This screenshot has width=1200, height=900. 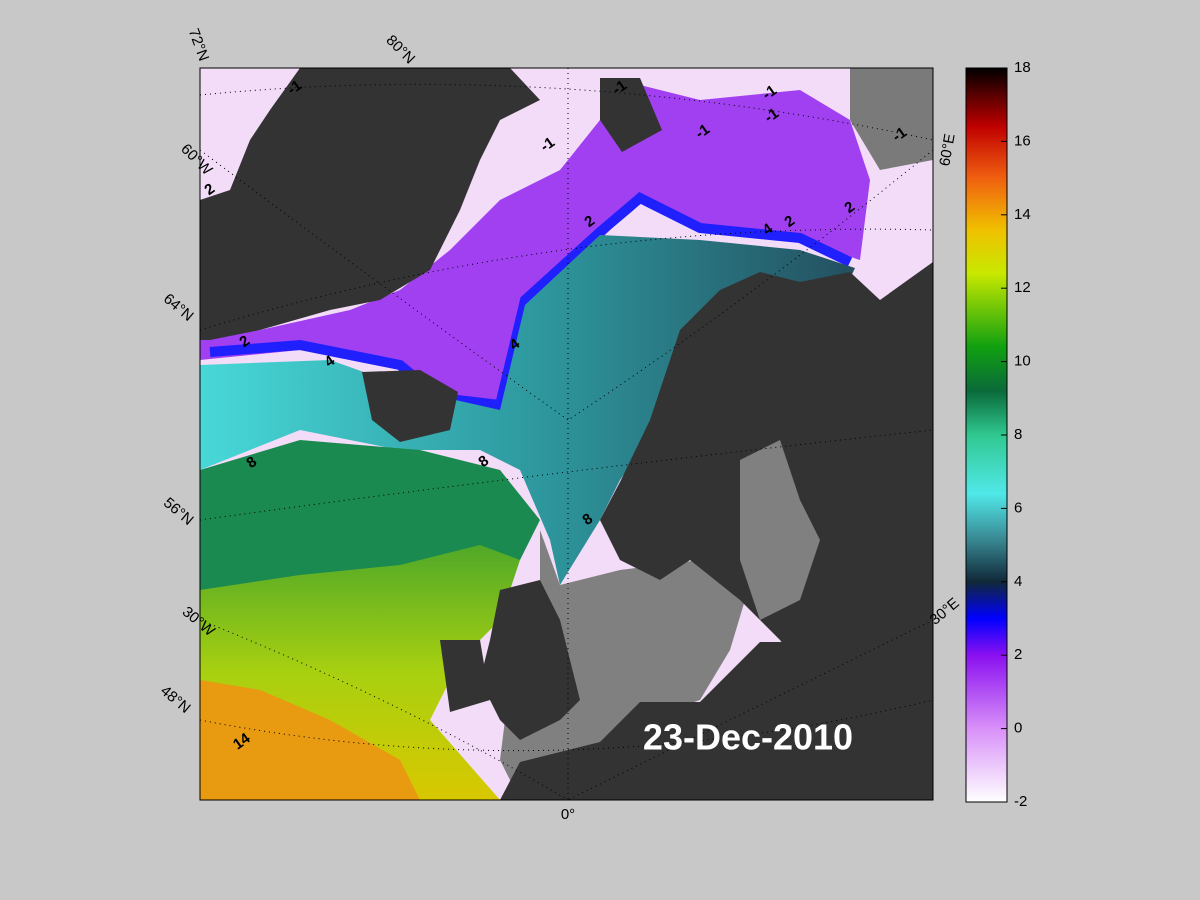 I want to click on shelf, so click(x=622, y=665).